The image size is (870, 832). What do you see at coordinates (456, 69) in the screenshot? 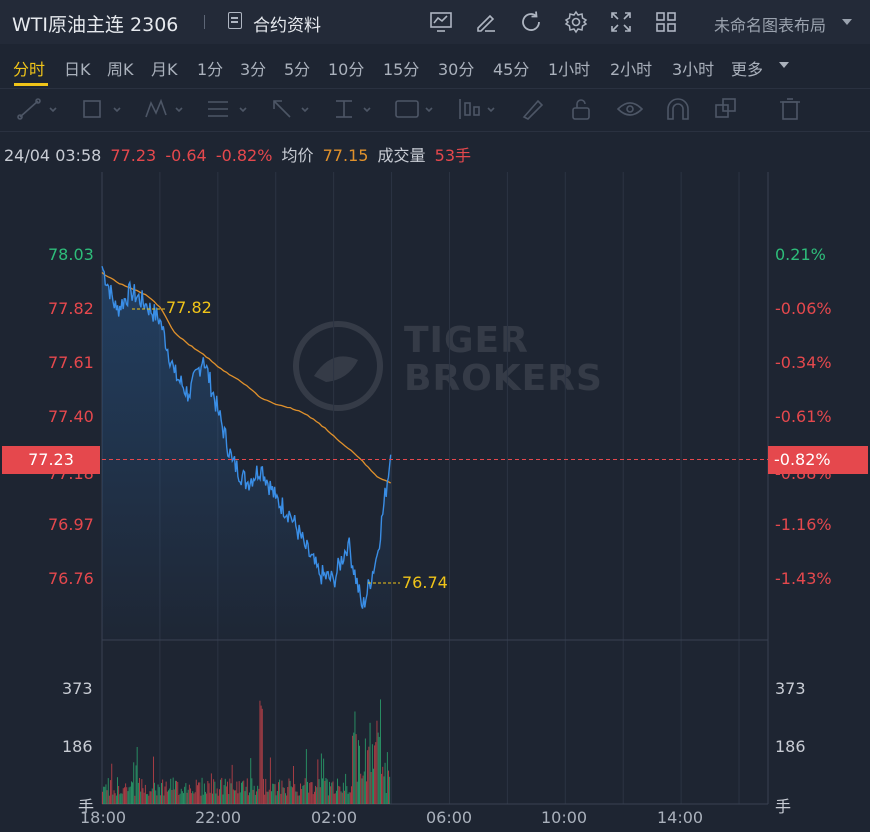
I see `tab-30min: 30分` at bounding box center [456, 69].